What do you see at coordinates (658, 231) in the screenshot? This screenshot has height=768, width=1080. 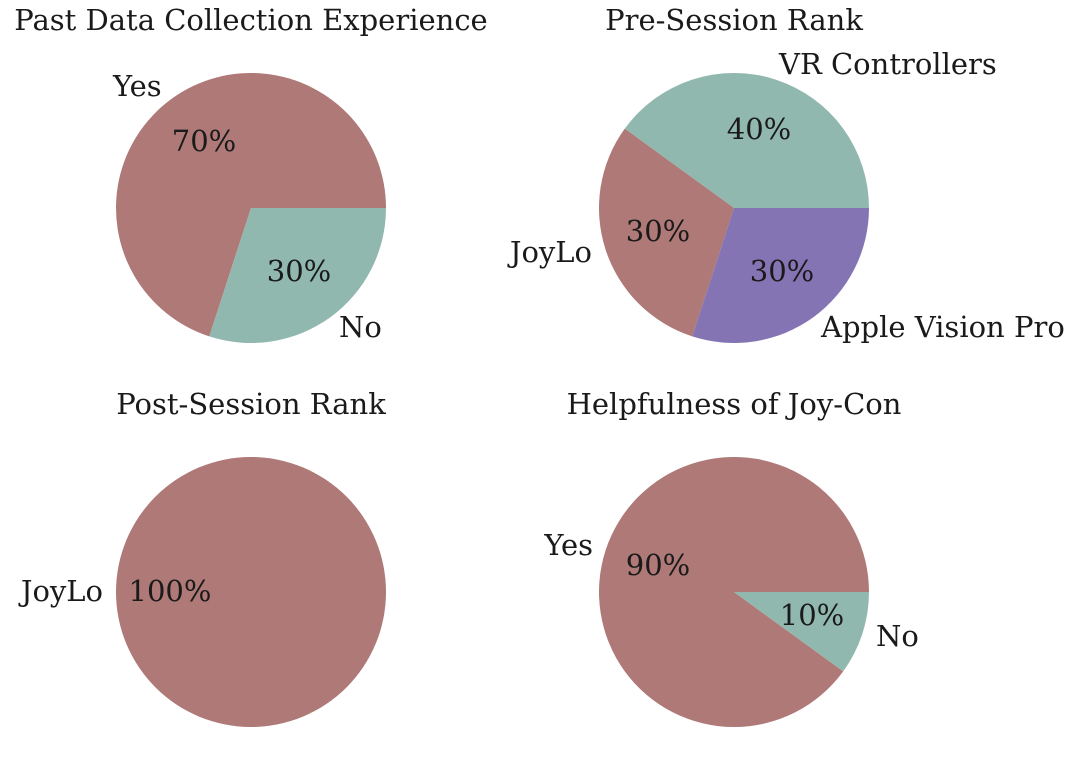 I see `pct-label-joylo: 30%` at bounding box center [658, 231].